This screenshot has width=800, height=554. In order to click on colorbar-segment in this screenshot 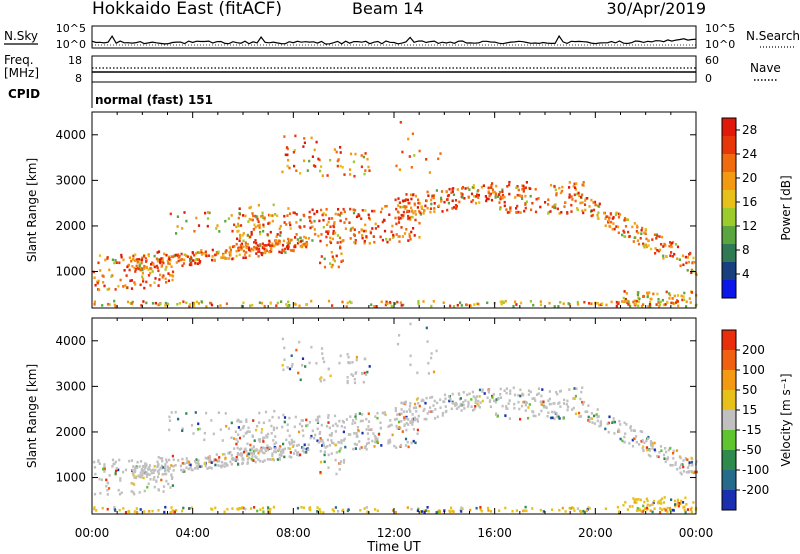, I will do `click(729, 199)`.